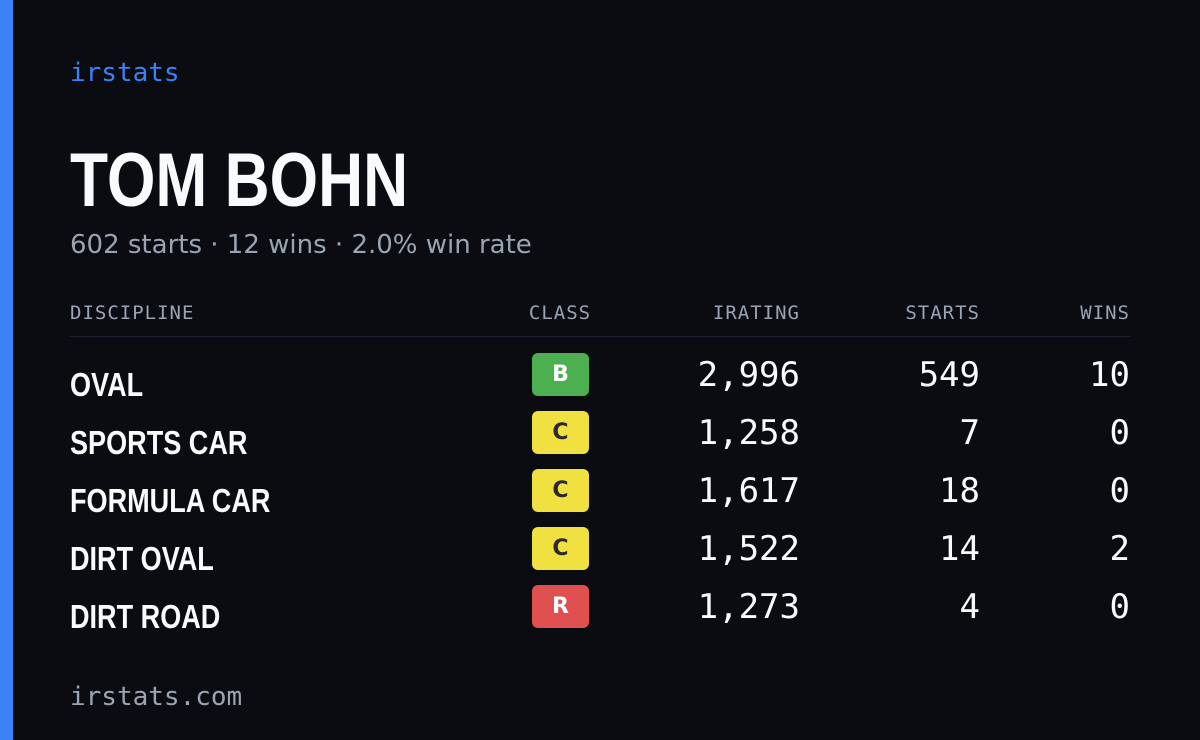 The height and width of the screenshot is (740, 1200). I want to click on row-starts: 4, so click(969, 607).